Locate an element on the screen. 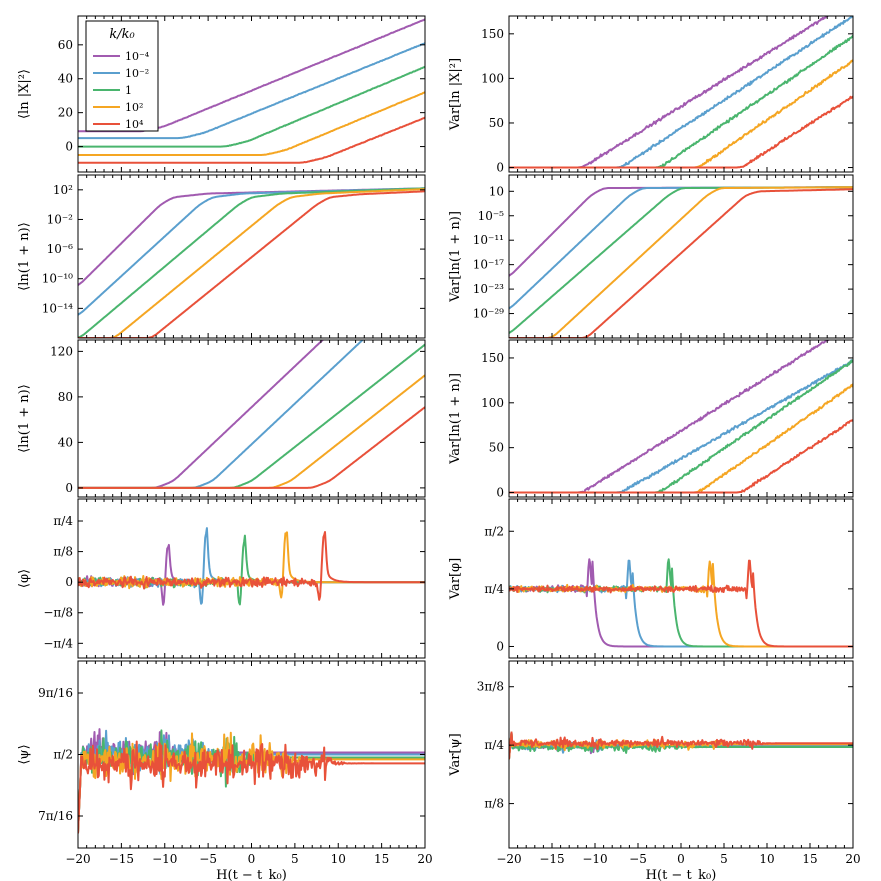 The image size is (881, 881). legend-box is located at coordinates (122, 76).